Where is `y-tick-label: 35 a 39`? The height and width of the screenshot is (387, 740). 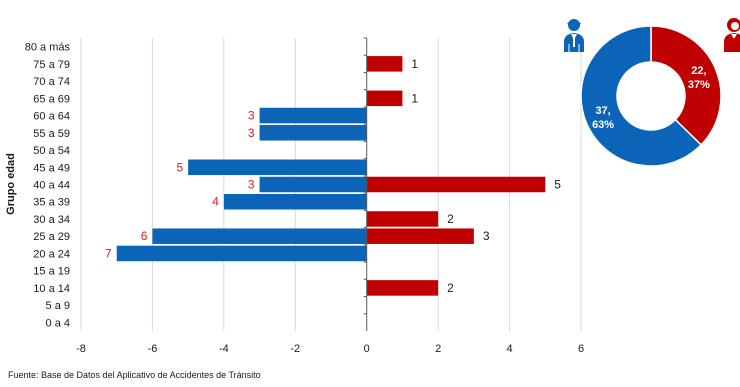
y-tick-label: 35 a 39 is located at coordinates (51, 203).